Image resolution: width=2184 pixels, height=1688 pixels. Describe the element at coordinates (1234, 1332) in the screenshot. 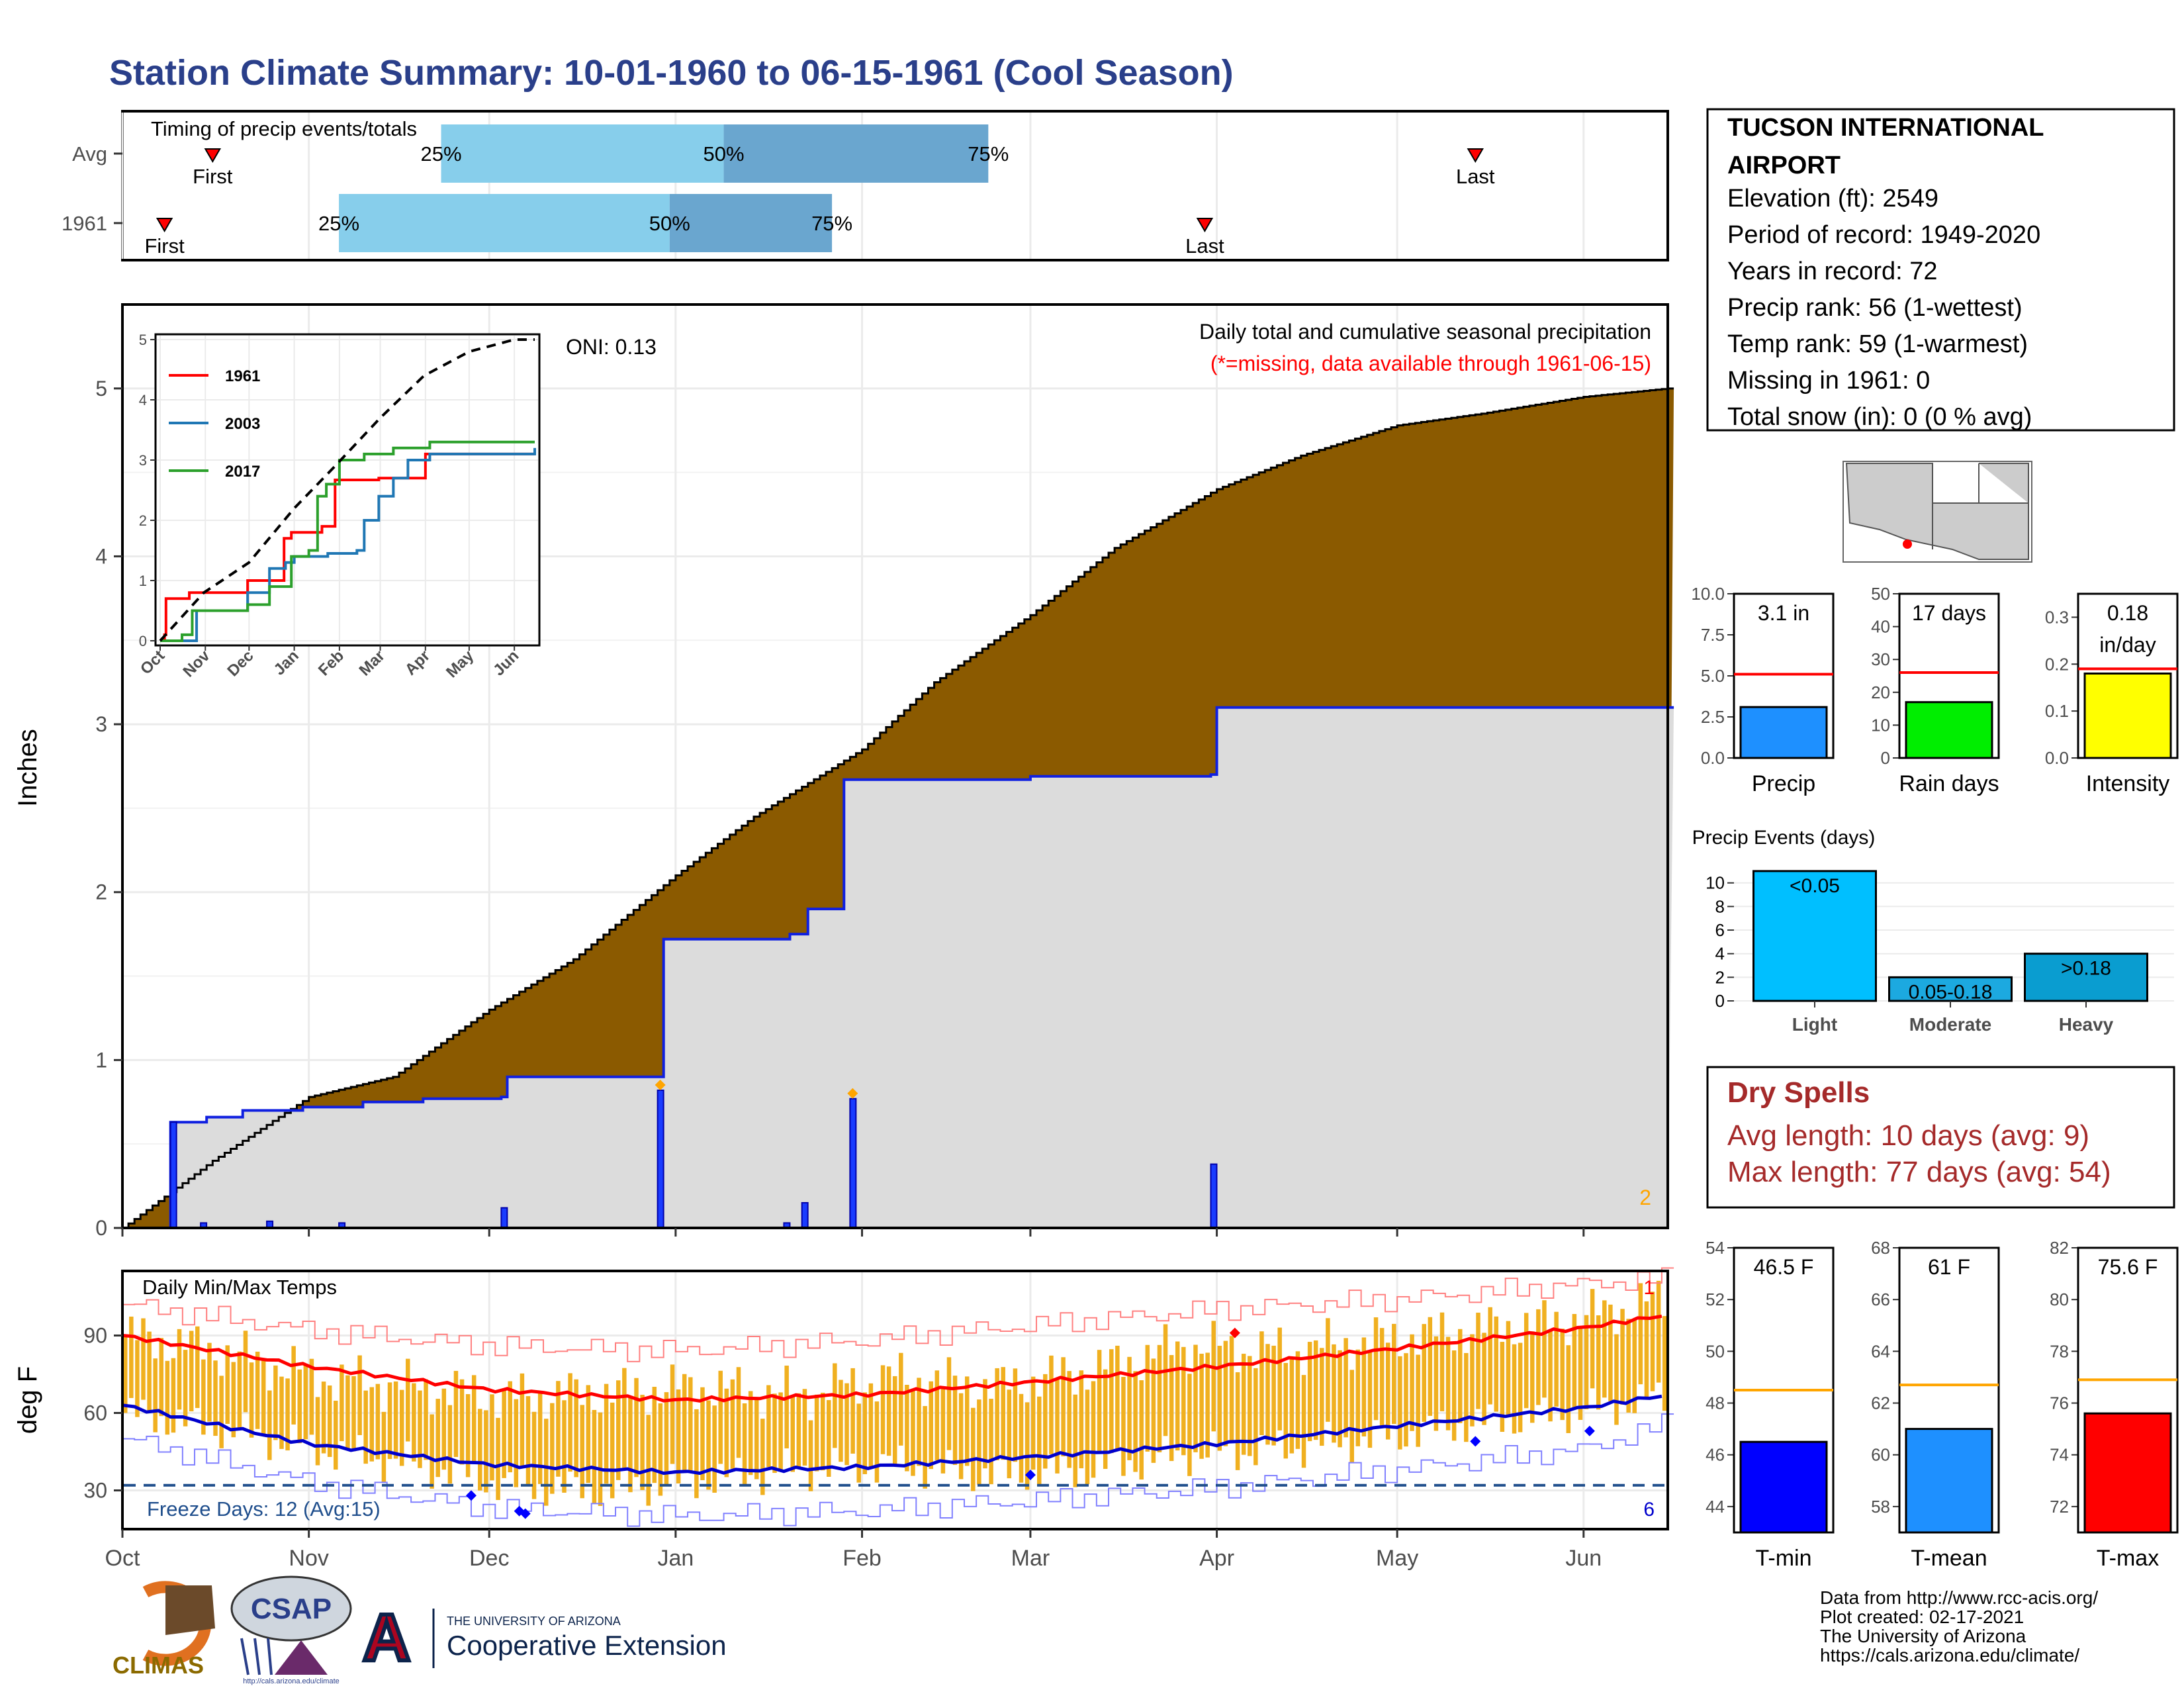

I see `record-high-marker` at that location.